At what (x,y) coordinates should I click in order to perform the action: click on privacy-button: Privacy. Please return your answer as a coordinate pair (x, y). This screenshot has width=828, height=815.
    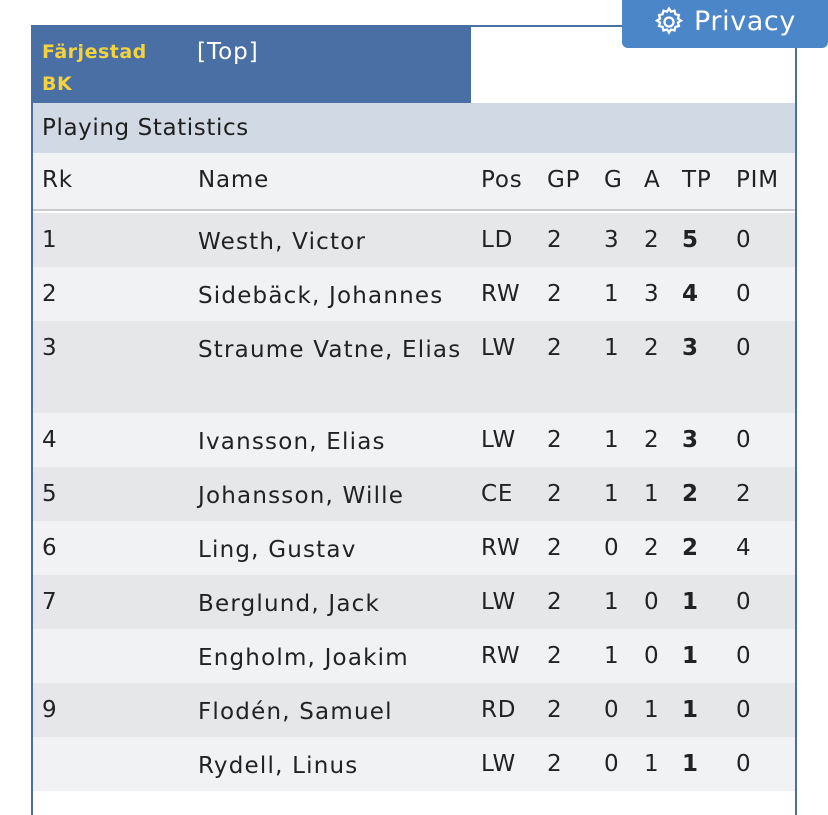
    Looking at the image, I should click on (725, 24).